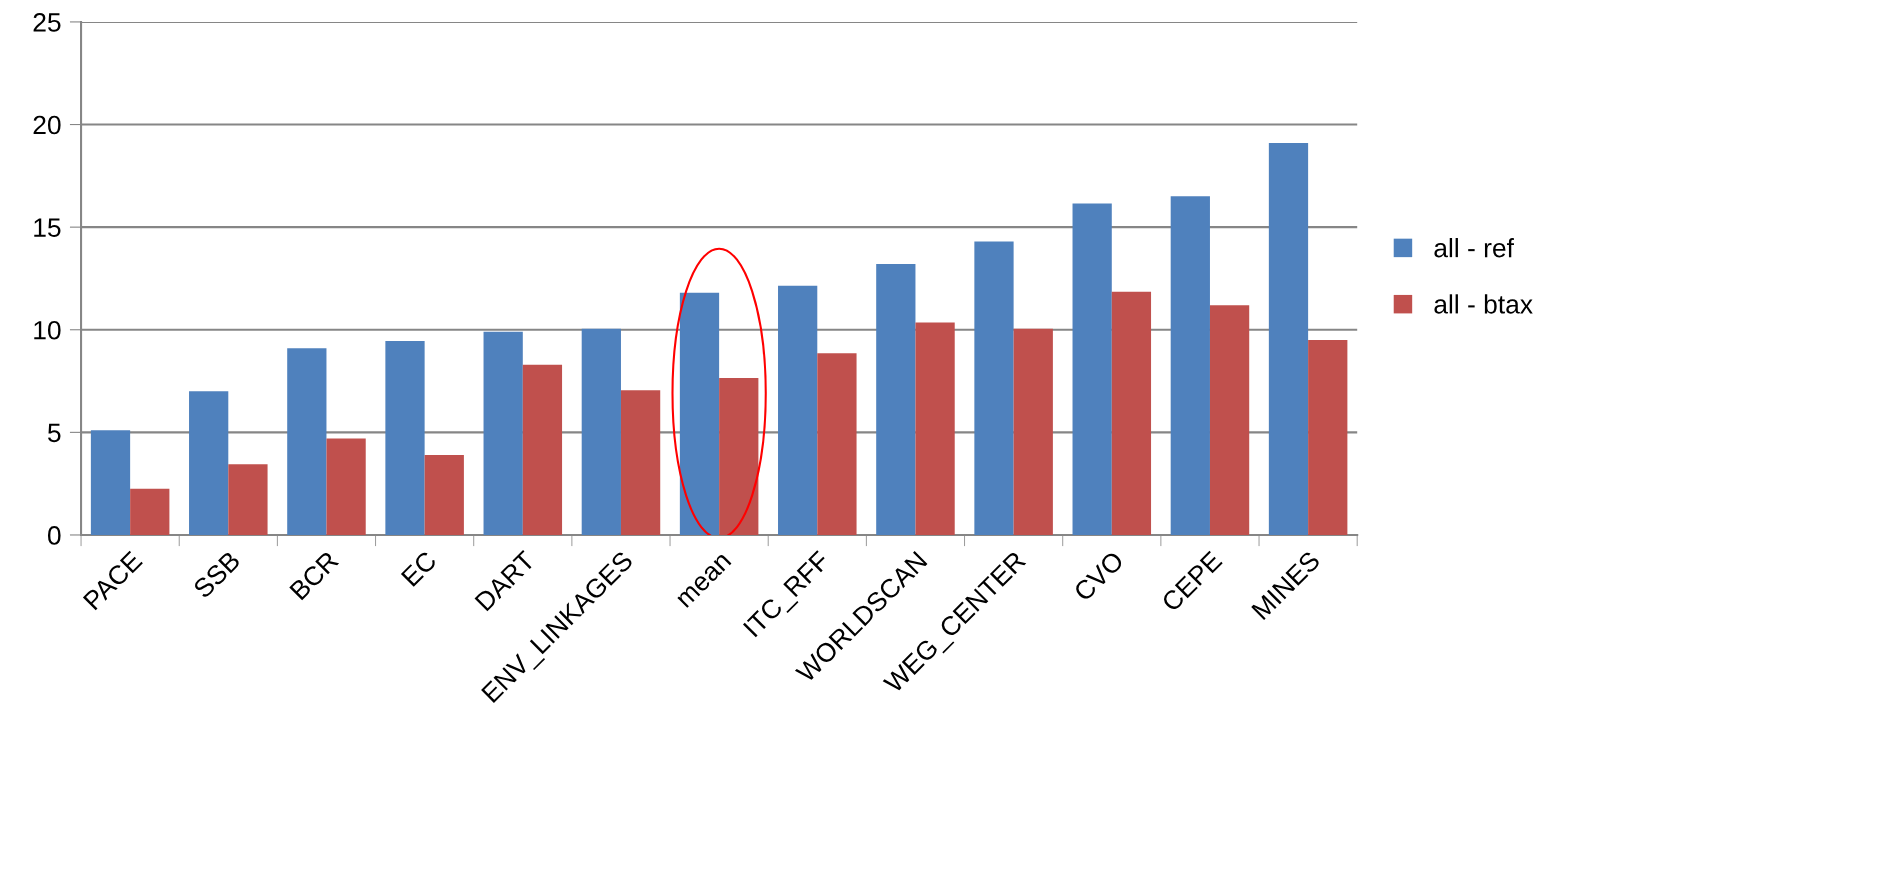 This screenshot has width=1885, height=877. I want to click on y-tick-label: 0, so click(54, 535).